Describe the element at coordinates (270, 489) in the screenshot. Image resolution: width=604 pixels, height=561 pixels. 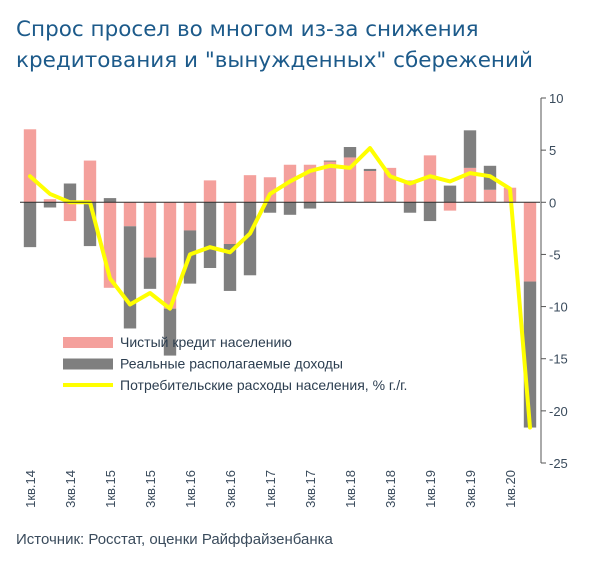
I see `x-tick-label: 1кв.17` at that location.